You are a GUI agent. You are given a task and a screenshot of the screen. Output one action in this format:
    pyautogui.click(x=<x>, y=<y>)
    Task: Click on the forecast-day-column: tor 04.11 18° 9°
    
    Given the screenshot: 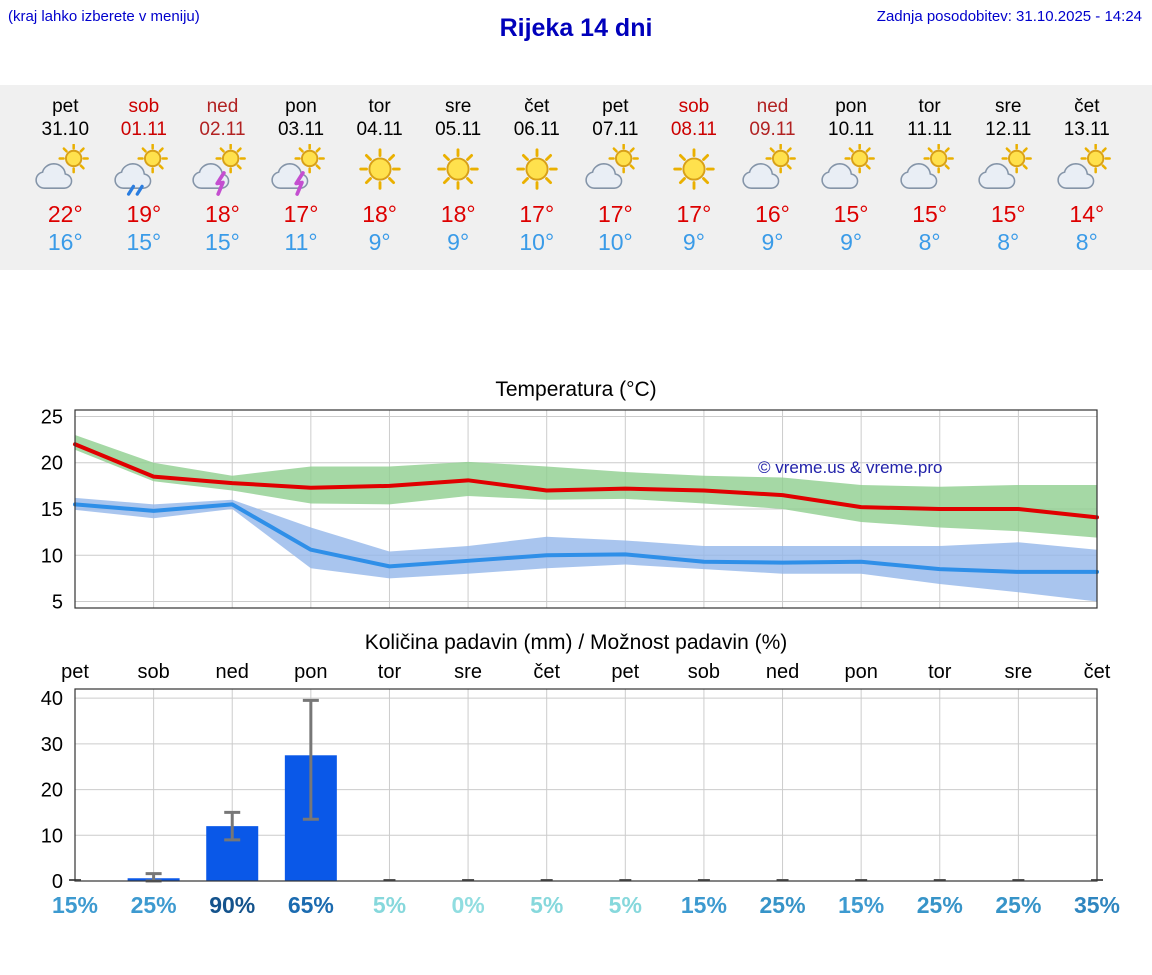 What is the action you would take?
    pyautogui.click(x=379, y=175)
    